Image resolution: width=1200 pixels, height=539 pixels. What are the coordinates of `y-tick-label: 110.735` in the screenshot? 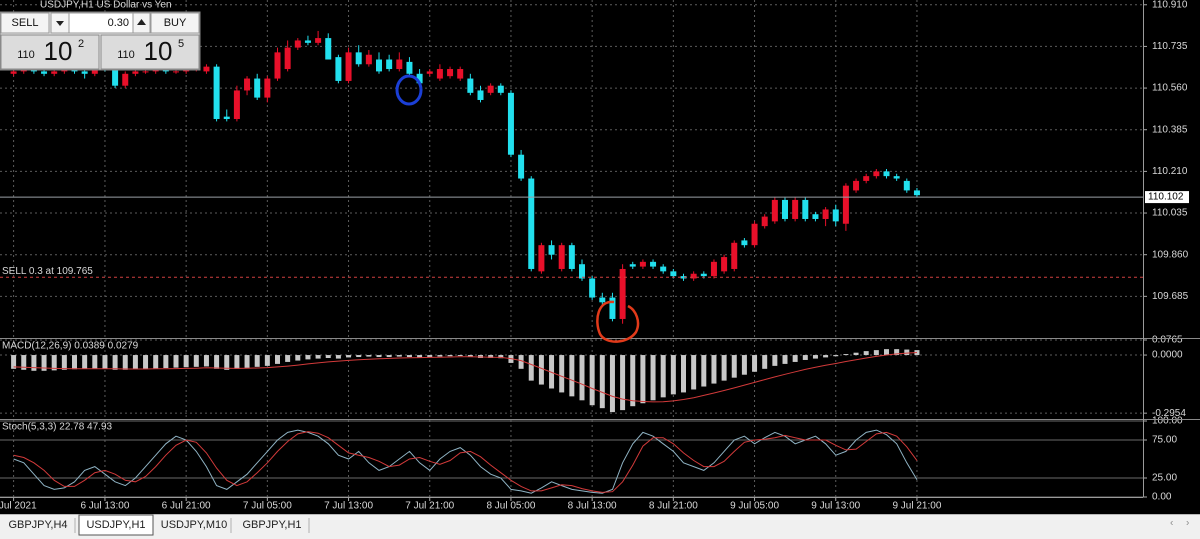 It's located at (1170, 46).